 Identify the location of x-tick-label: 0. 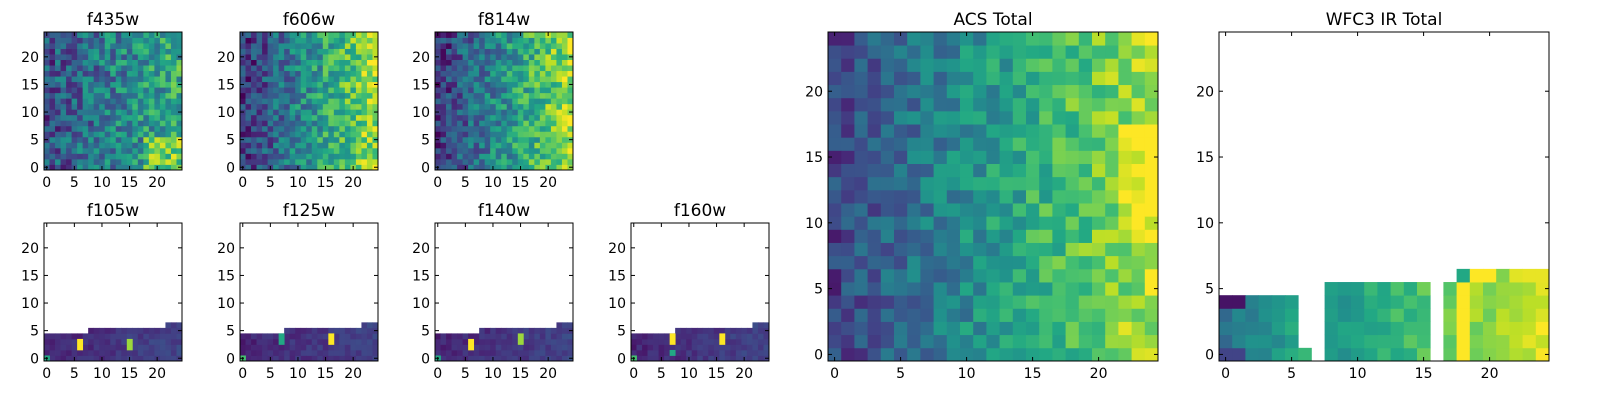
(633, 374).